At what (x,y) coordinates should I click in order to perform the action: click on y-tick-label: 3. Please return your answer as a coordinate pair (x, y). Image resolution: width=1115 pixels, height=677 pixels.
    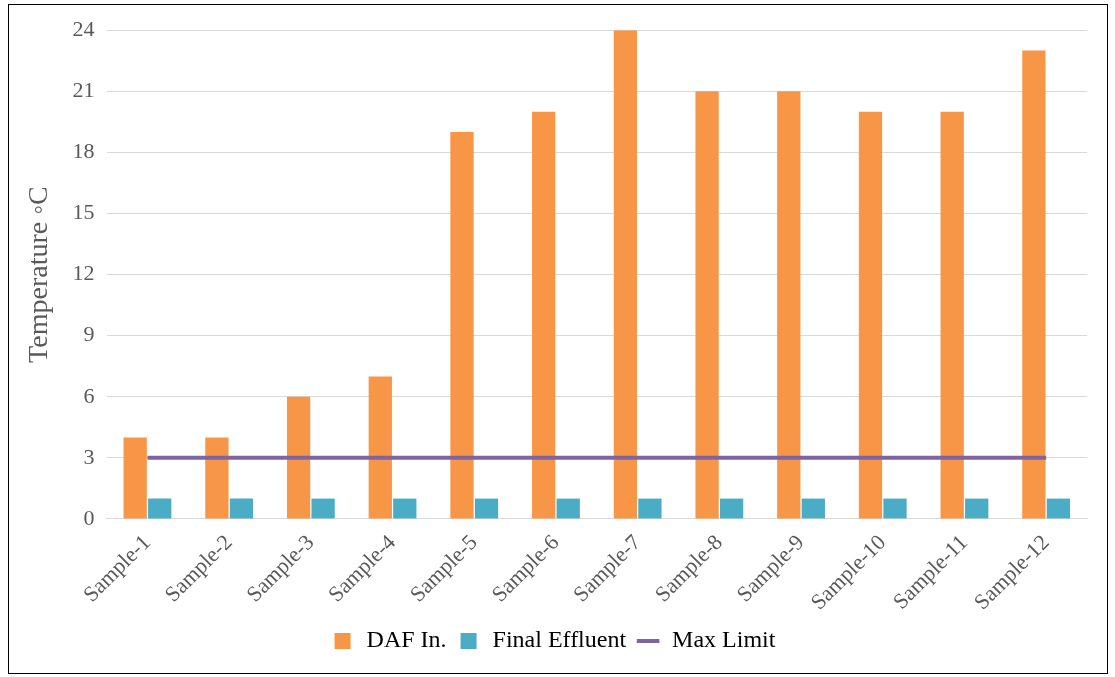
    Looking at the image, I should click on (89, 456).